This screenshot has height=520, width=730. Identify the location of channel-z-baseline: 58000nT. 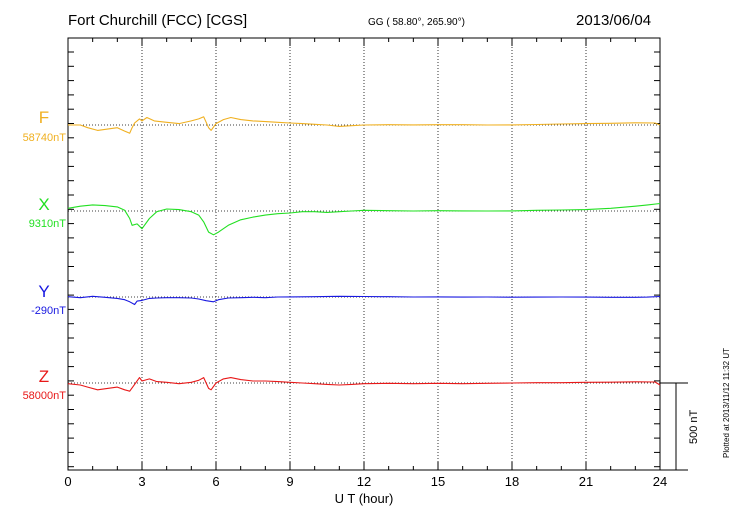
(44, 396).